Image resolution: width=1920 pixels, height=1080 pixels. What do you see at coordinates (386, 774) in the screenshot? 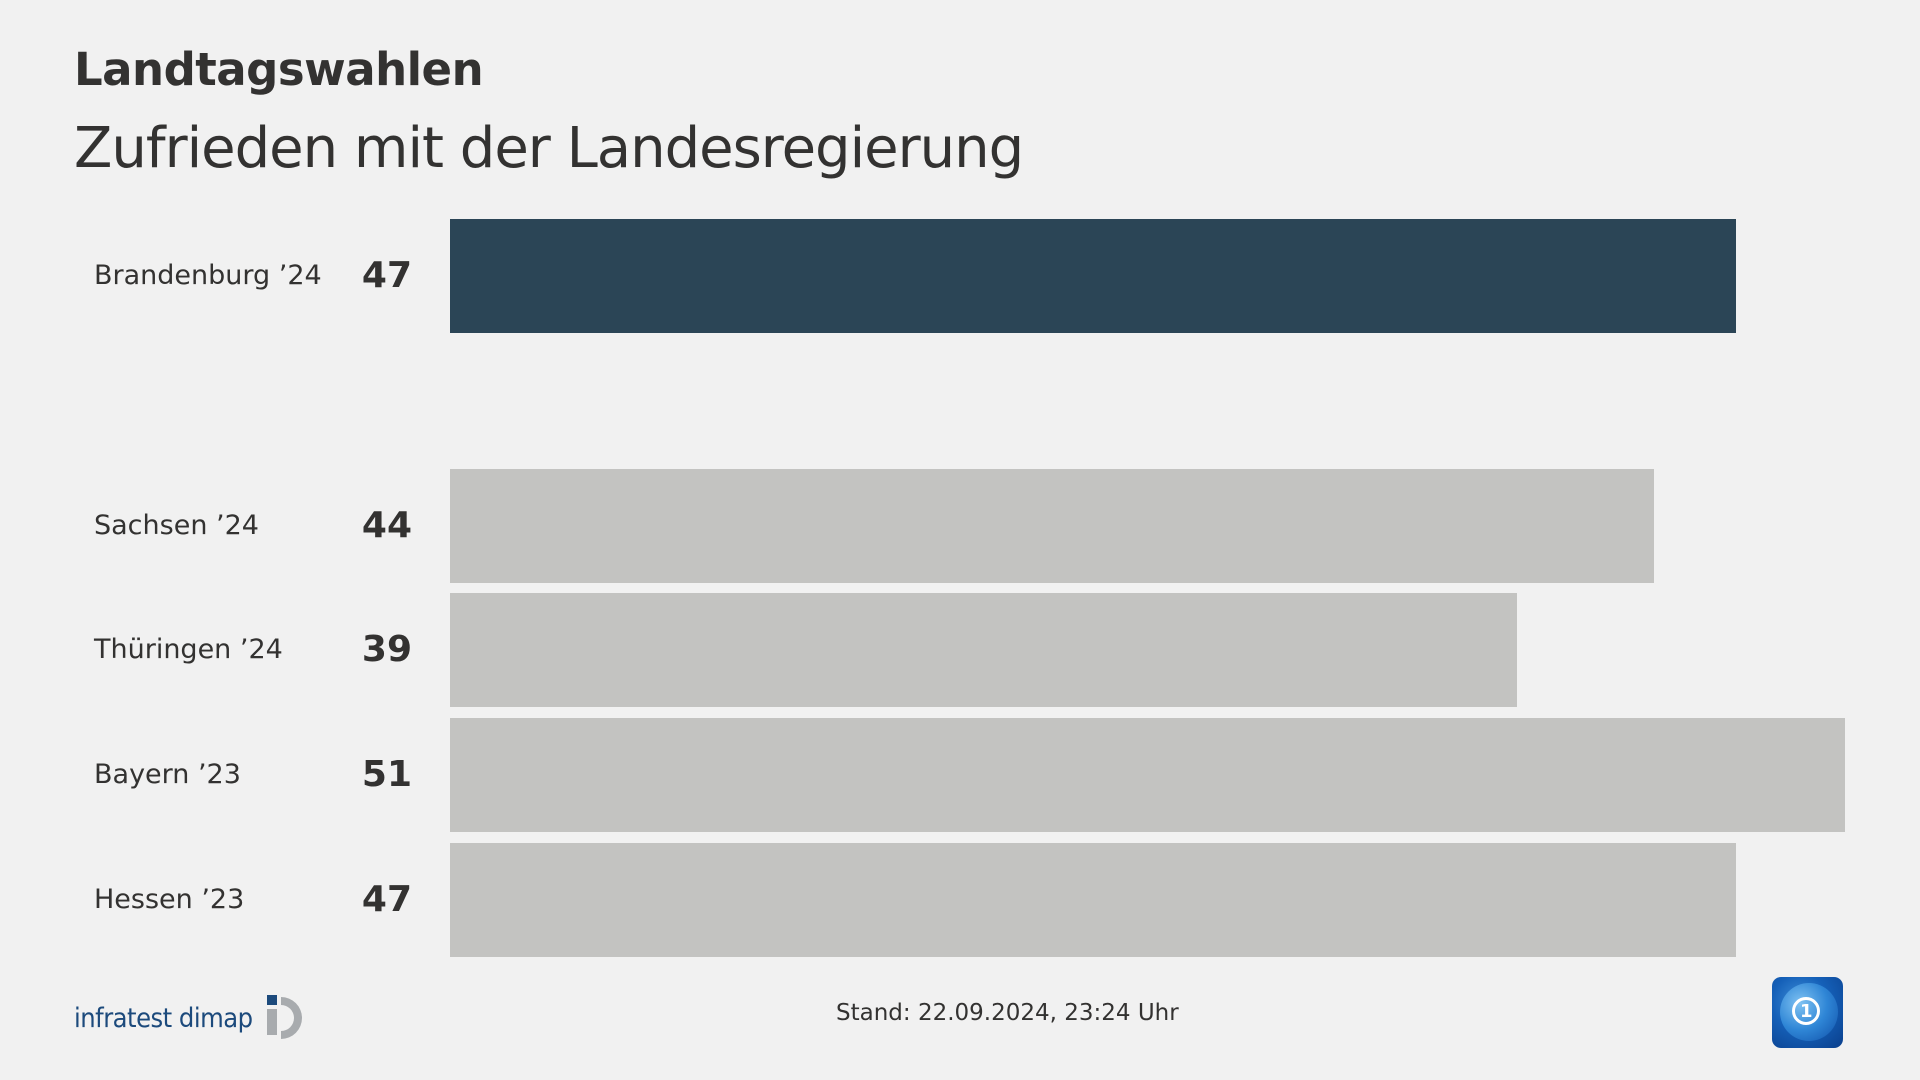
I see `bar-value: 51` at bounding box center [386, 774].